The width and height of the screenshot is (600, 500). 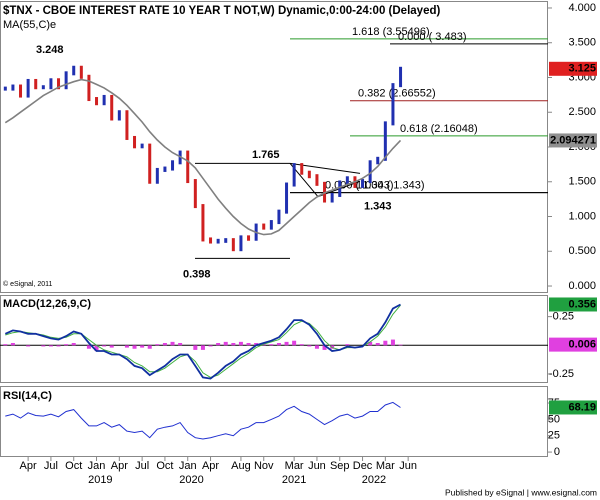 I want to click on year-label: 2022, so click(x=374, y=480).